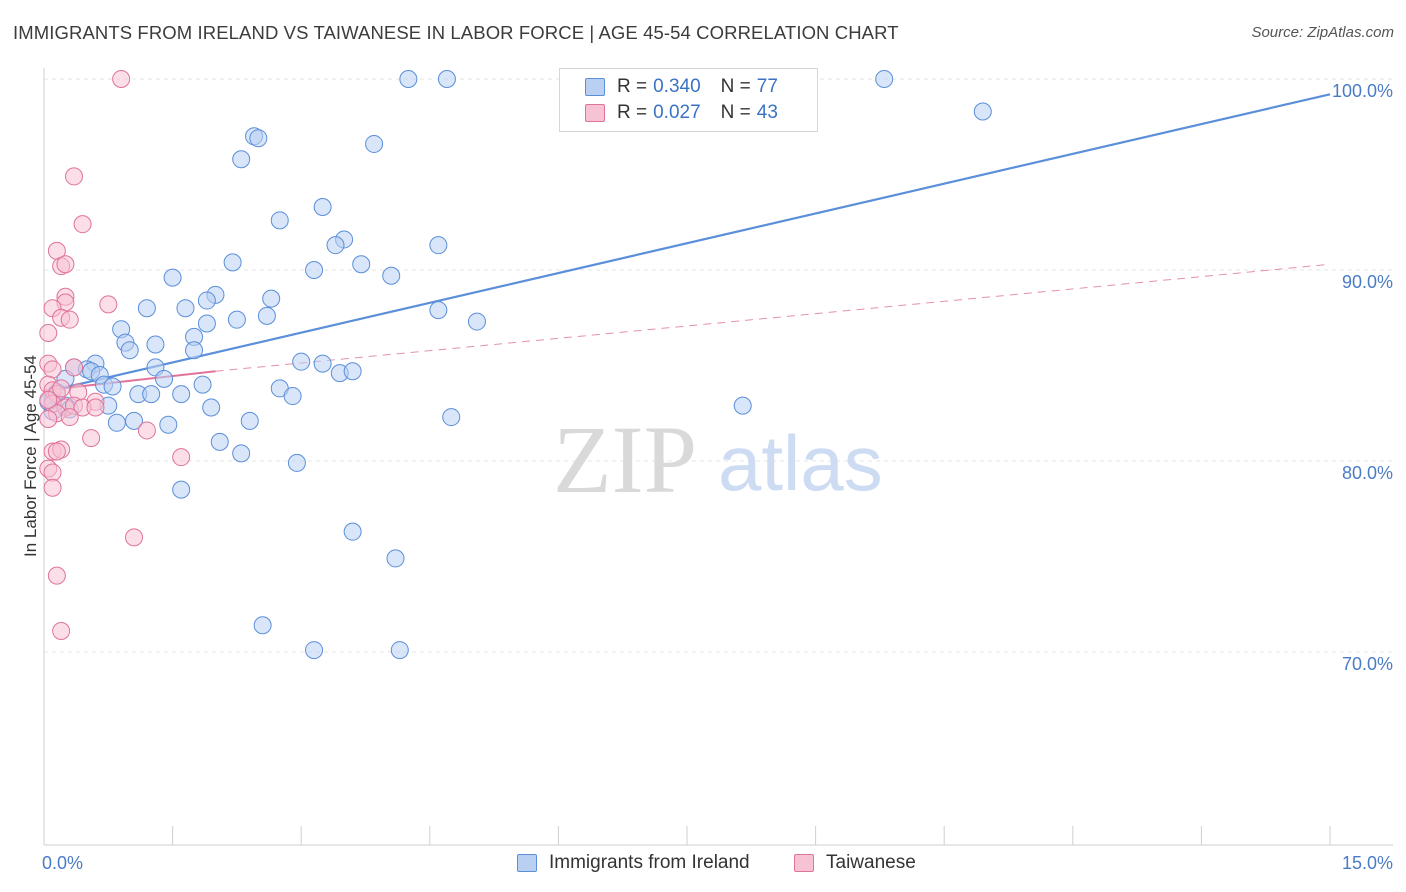 Image resolution: width=1406 pixels, height=892 pixels. I want to click on legend-r-value: 0.027, so click(677, 112).